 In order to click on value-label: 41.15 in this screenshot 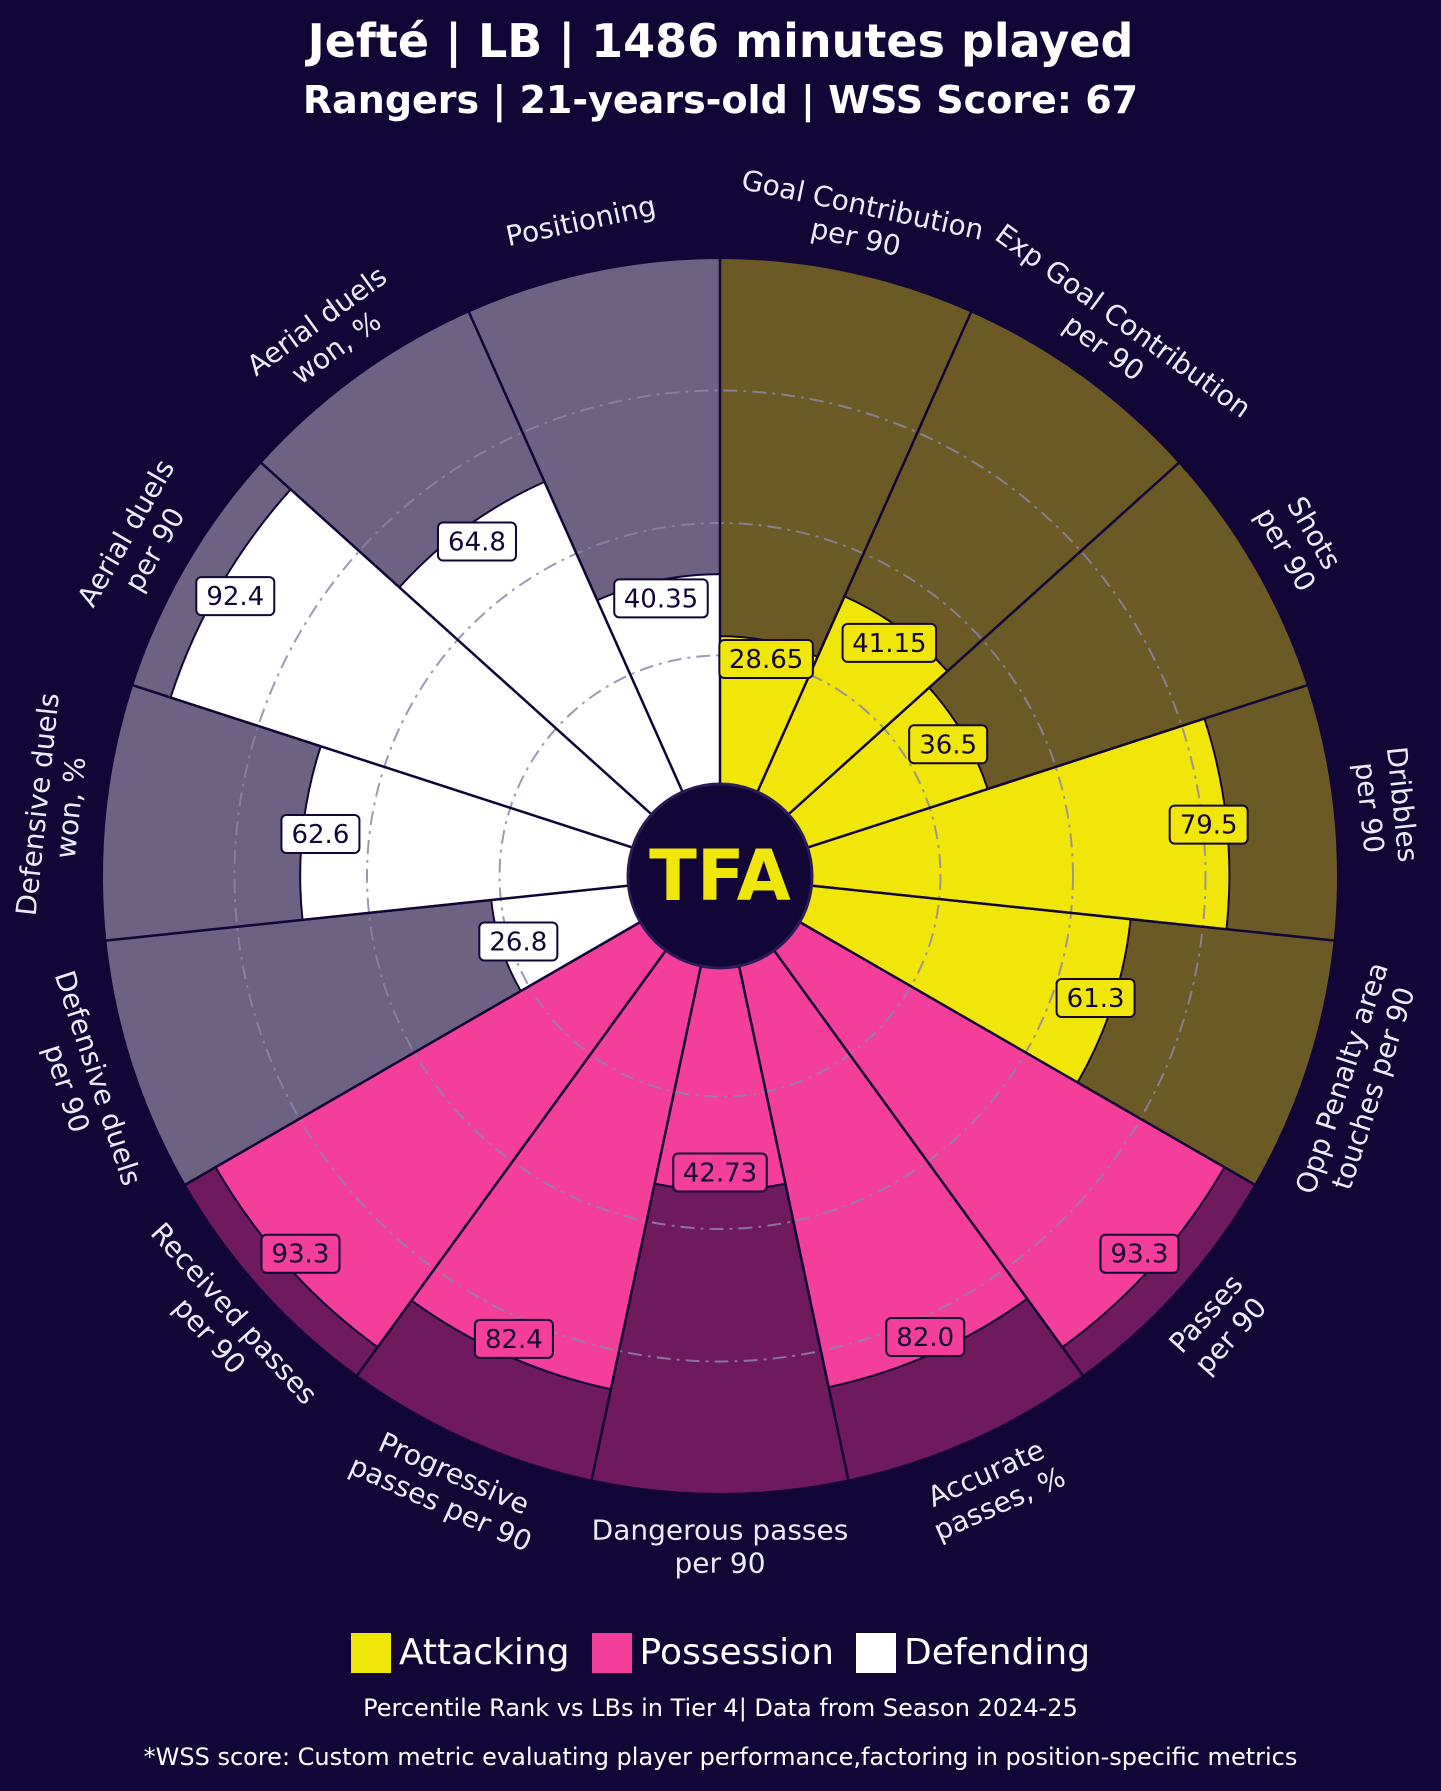, I will do `click(889, 642)`.